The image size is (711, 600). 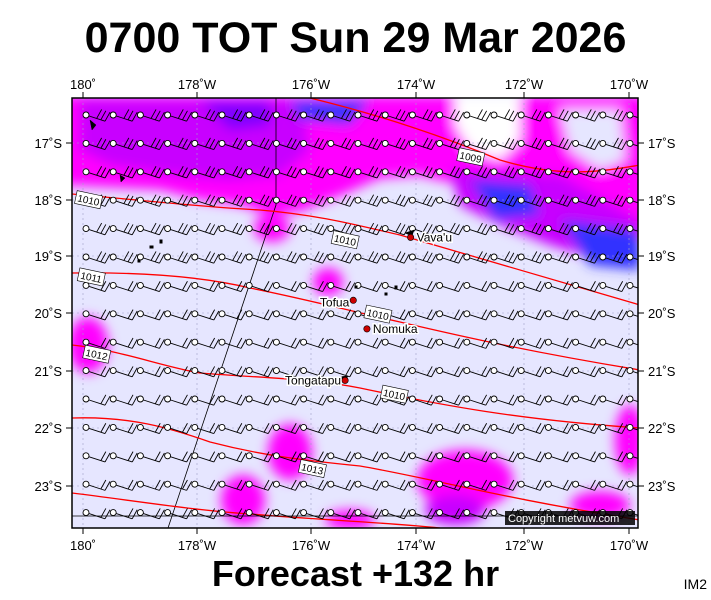 What do you see at coordinates (524, 84) in the screenshot?
I see `lon-label-top: 172˚W` at bounding box center [524, 84].